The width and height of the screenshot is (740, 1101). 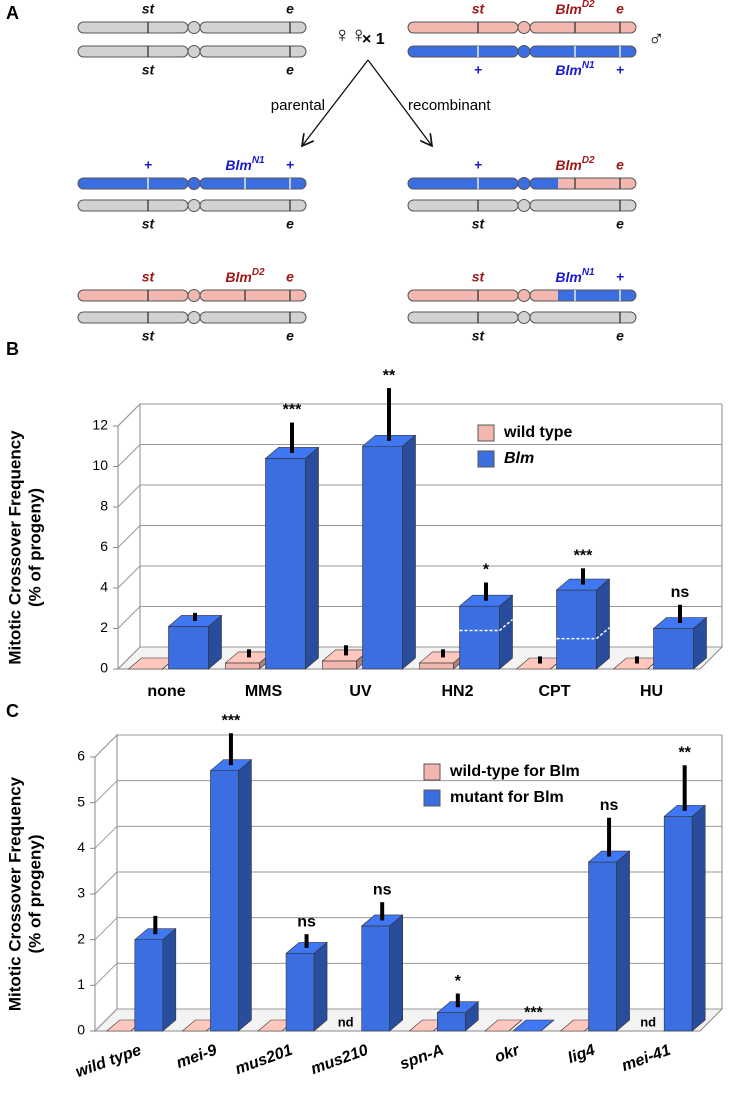 I want to click on female-symbol: ♀♀, so click(x=350, y=34).